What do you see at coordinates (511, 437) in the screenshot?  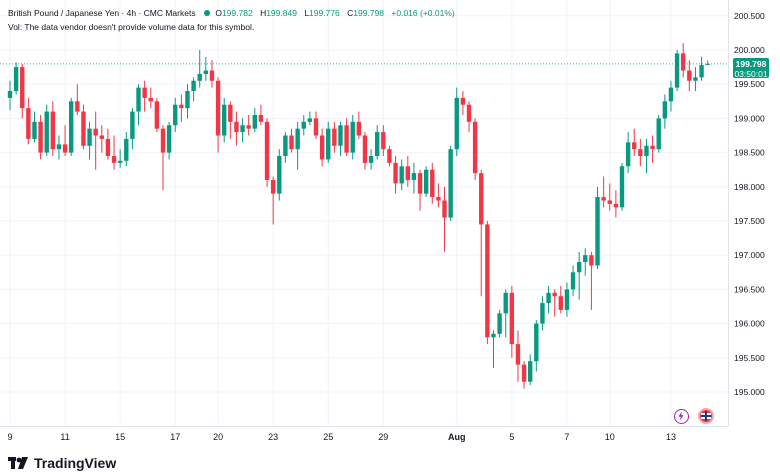 I see `x-tick-label: 5` at bounding box center [511, 437].